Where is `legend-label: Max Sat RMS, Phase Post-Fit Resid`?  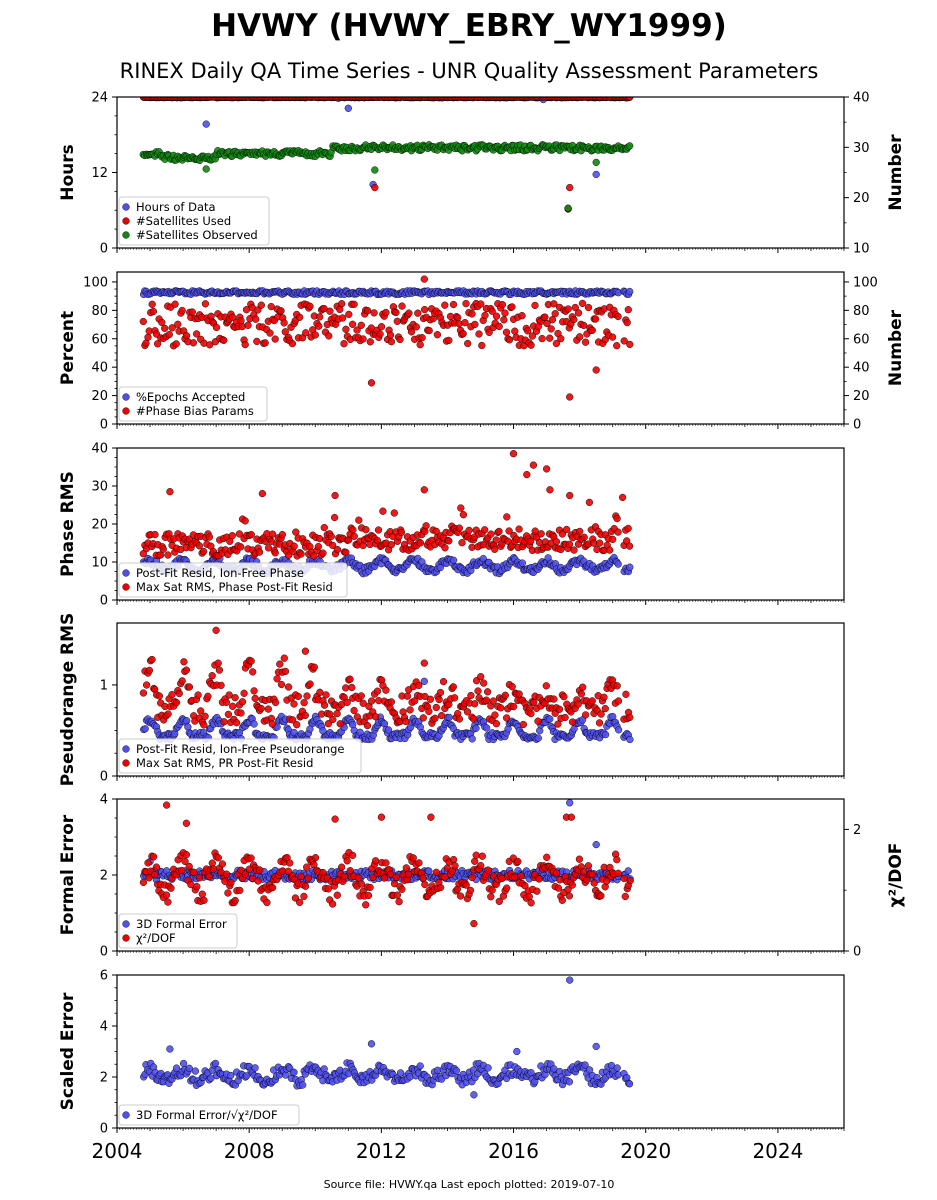 legend-label: Max Sat RMS, Phase Post-Fit Resid is located at coordinates (234, 587).